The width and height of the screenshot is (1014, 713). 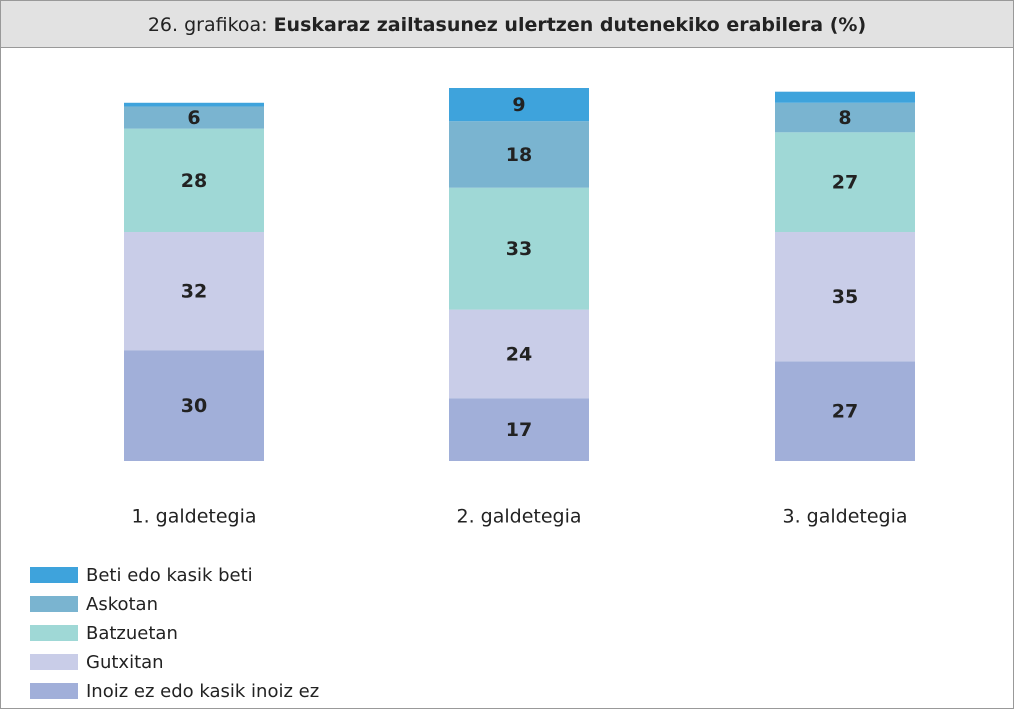 I want to click on data-label: 30, so click(x=194, y=406).